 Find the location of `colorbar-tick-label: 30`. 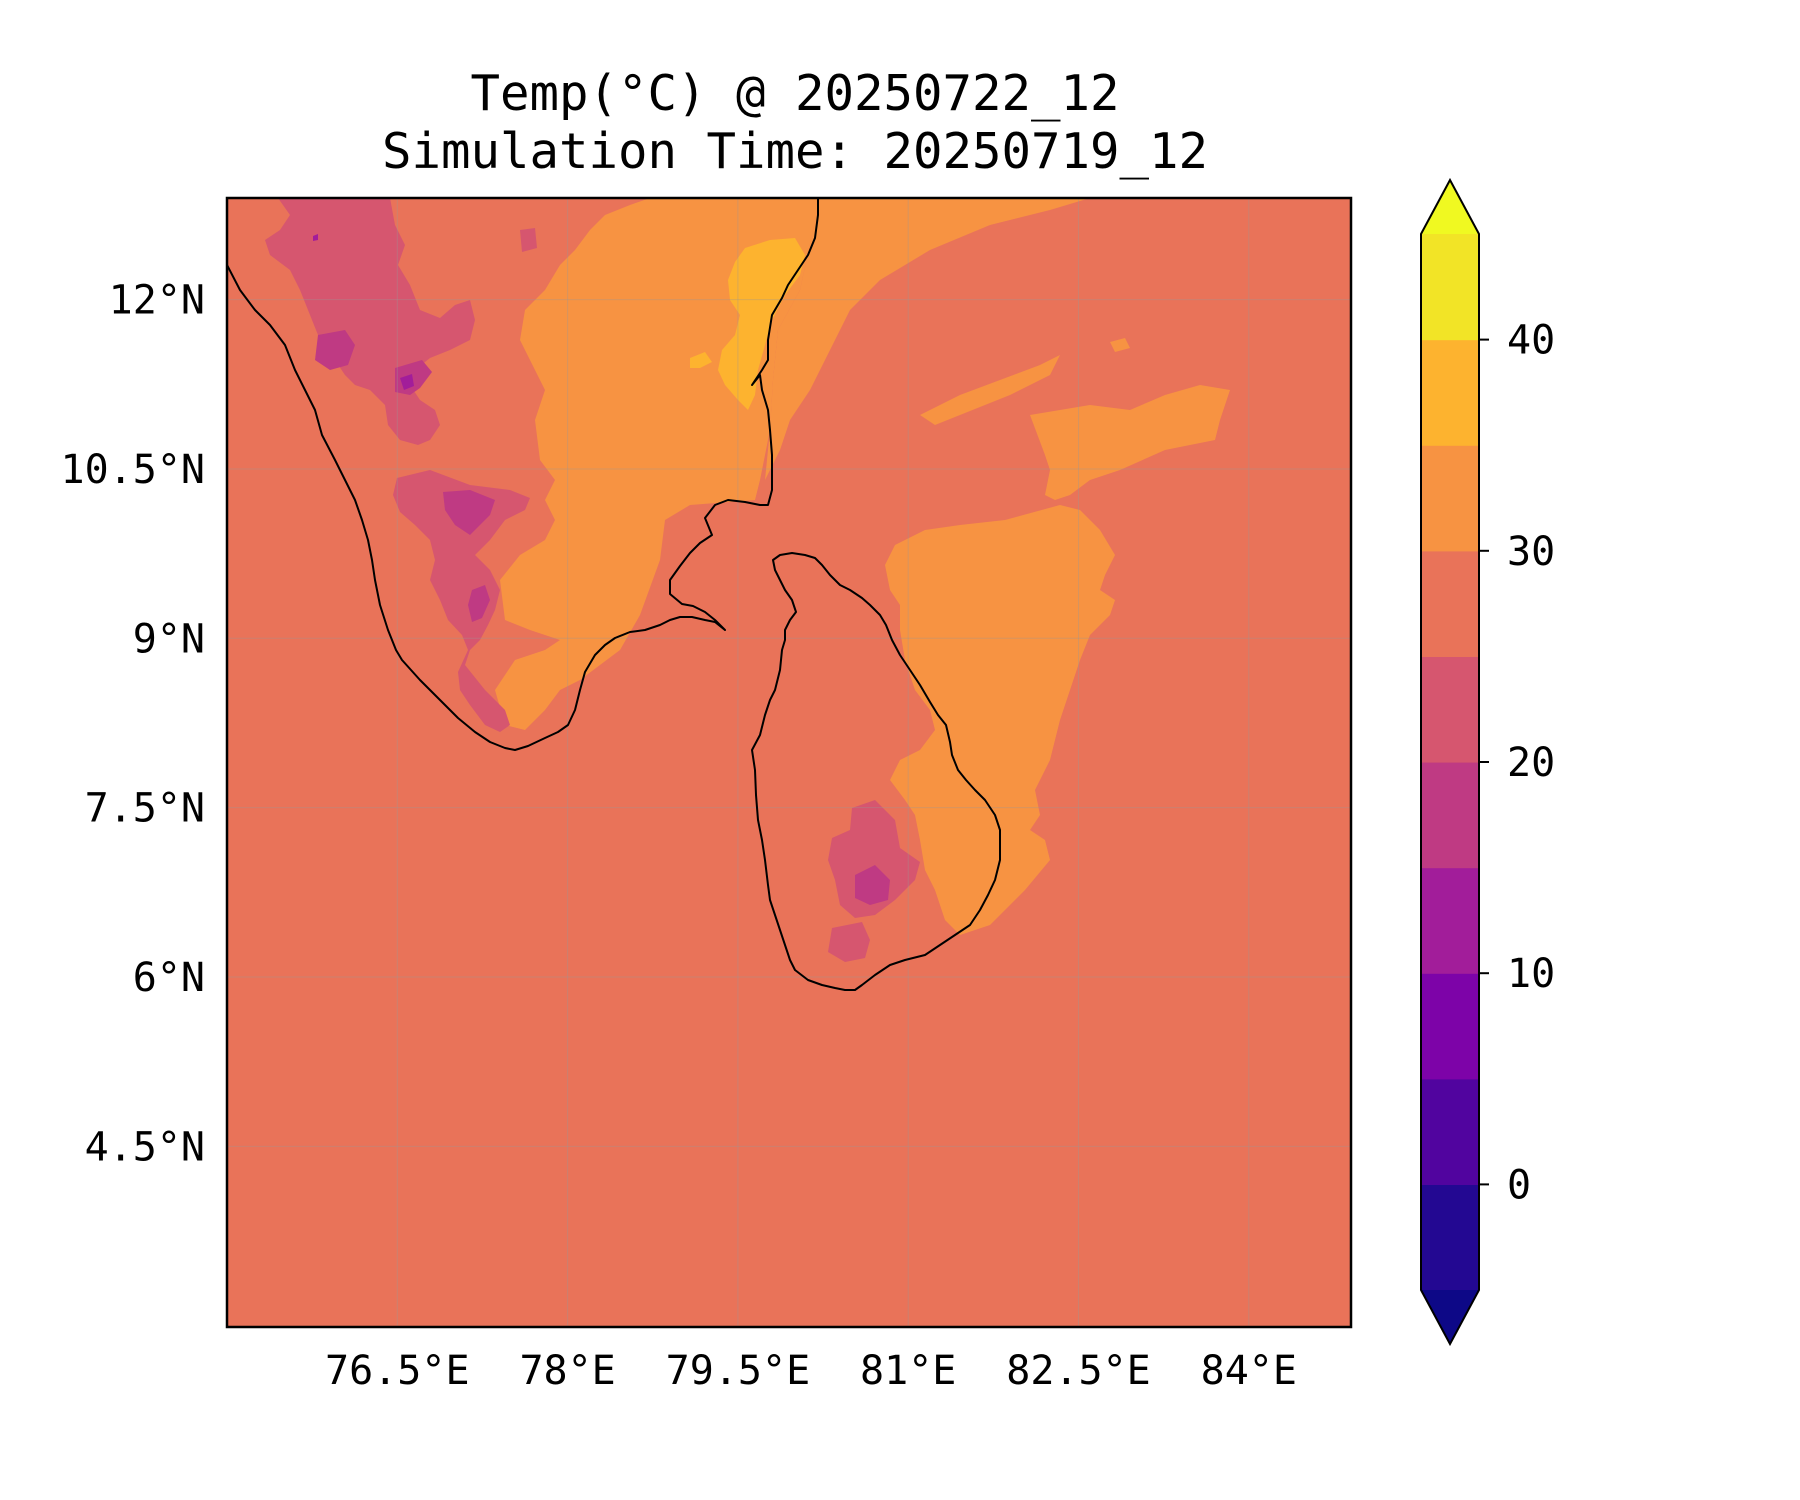

colorbar-tick-label: 30 is located at coordinates (1531, 552).